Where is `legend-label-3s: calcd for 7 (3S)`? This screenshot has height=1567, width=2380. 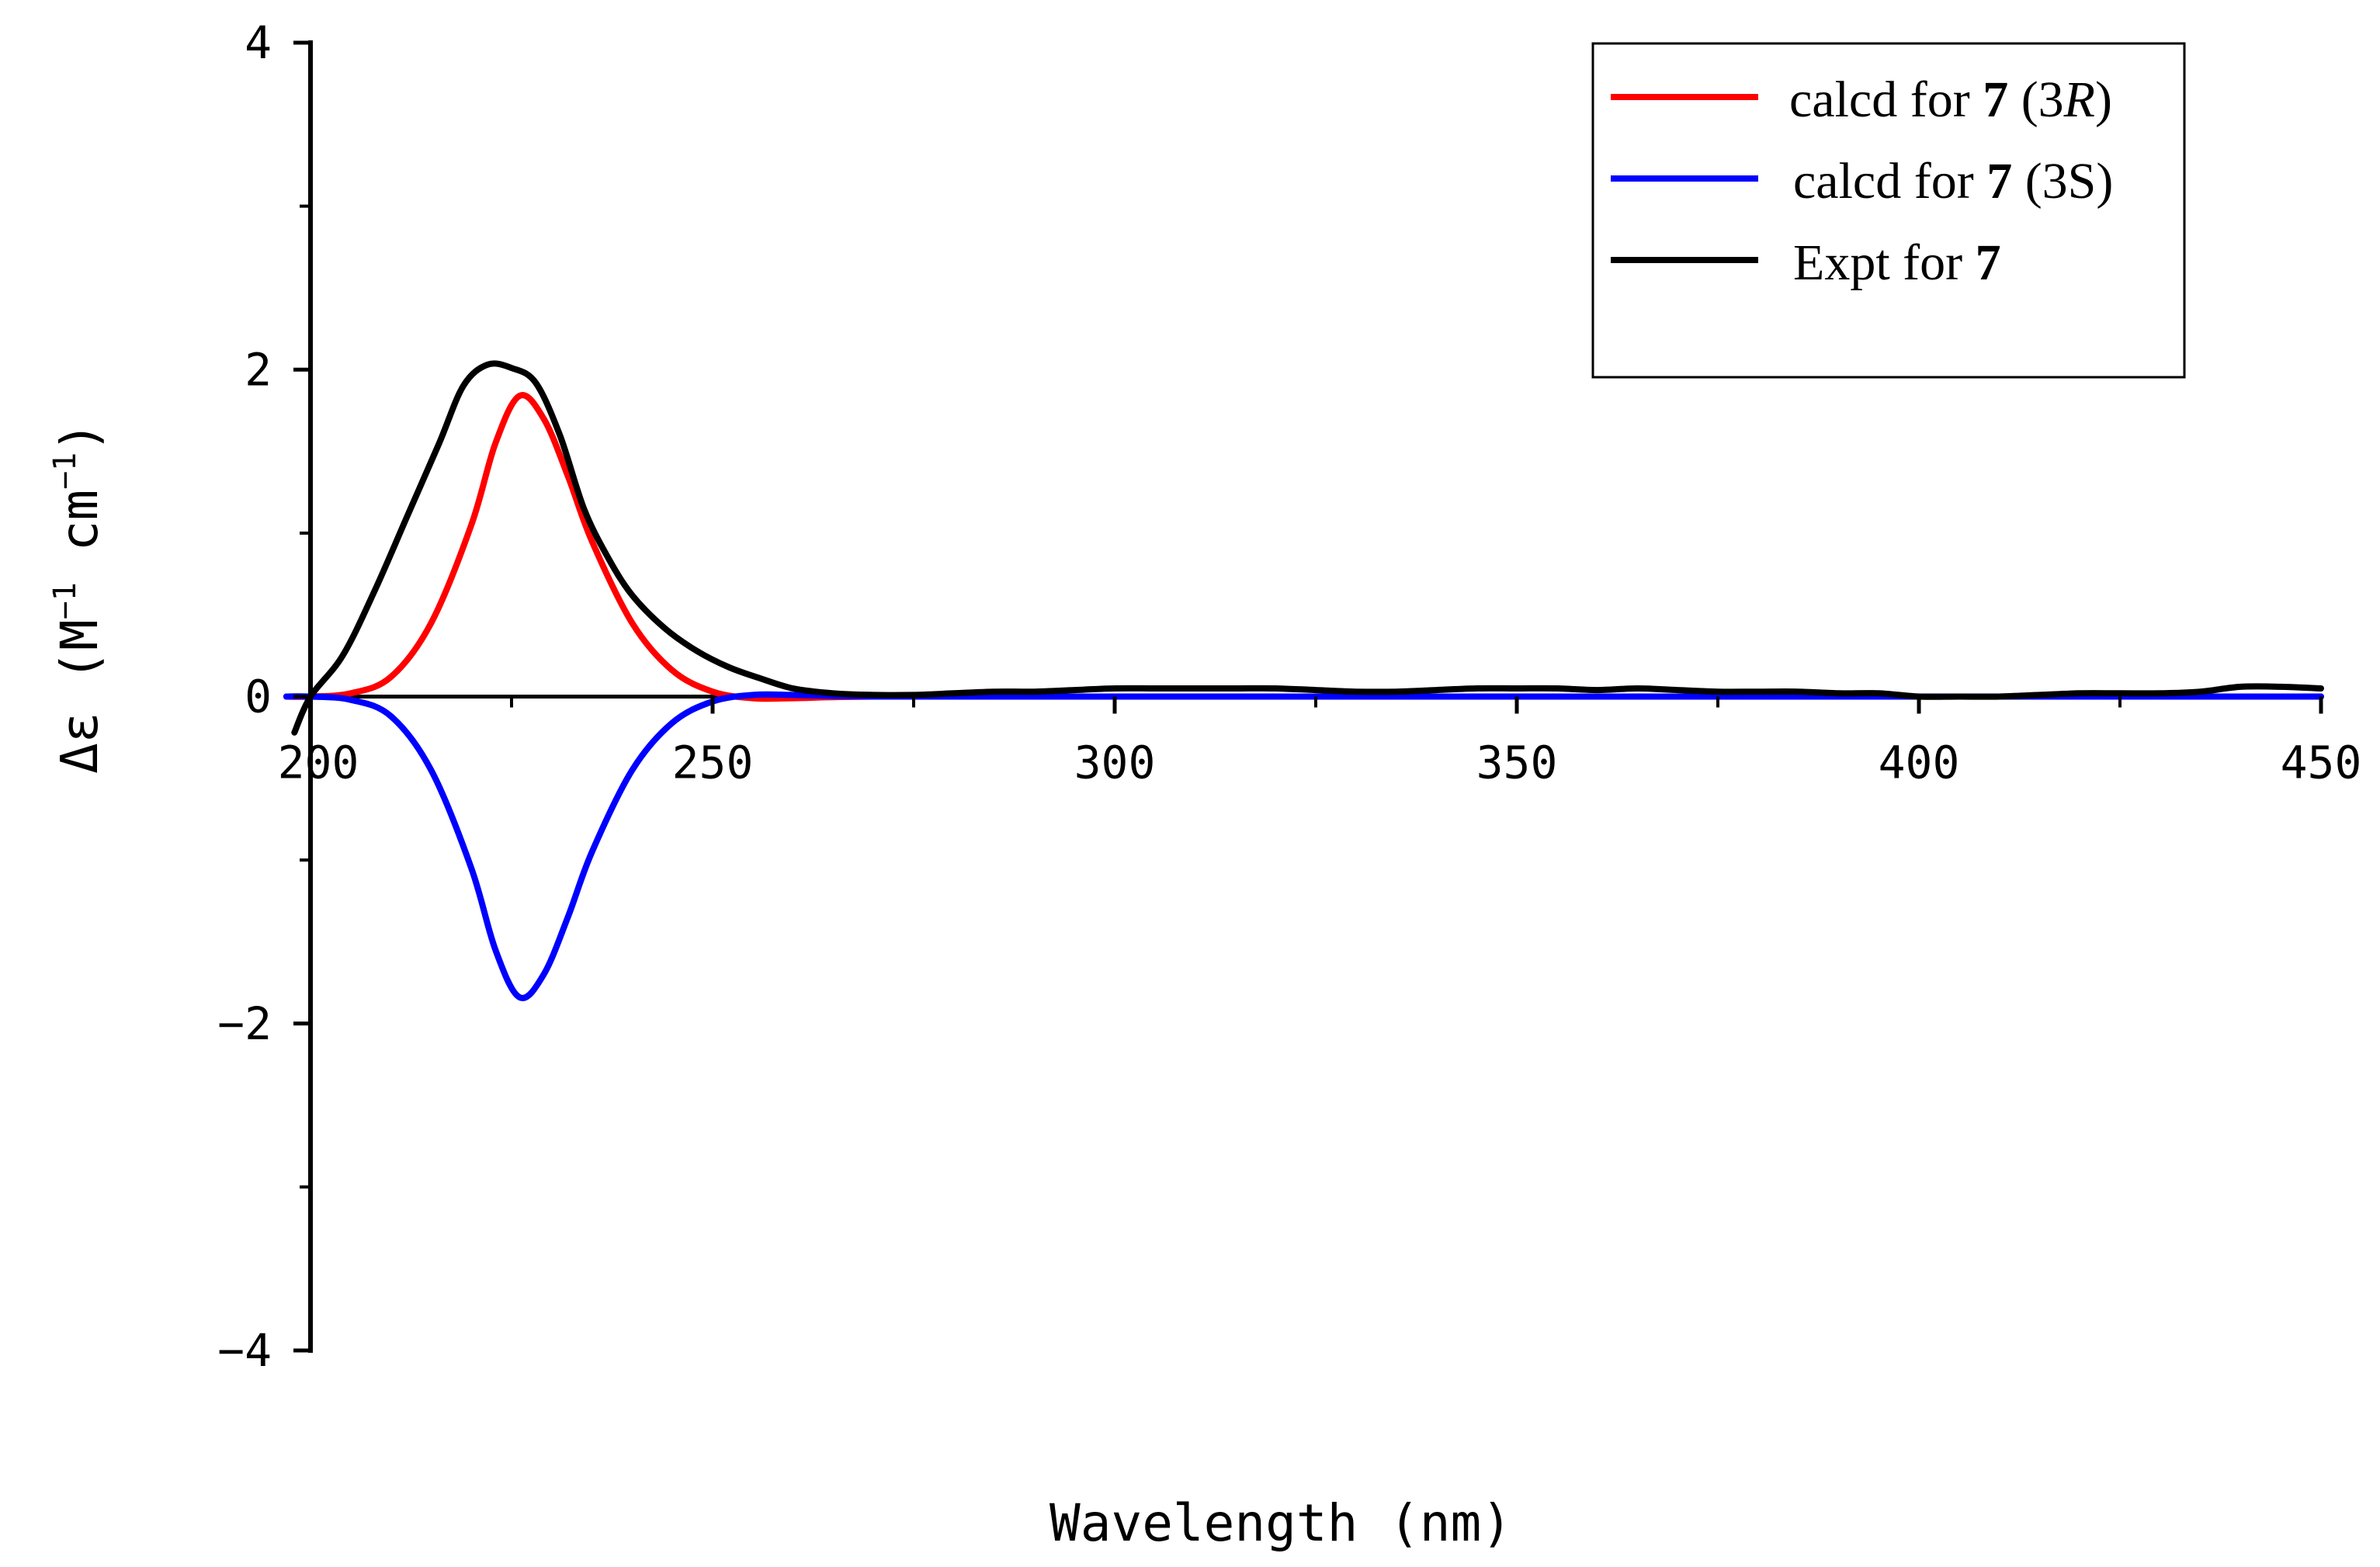
legend-label-3s: calcd for 7 (3S) is located at coordinates (1953, 182).